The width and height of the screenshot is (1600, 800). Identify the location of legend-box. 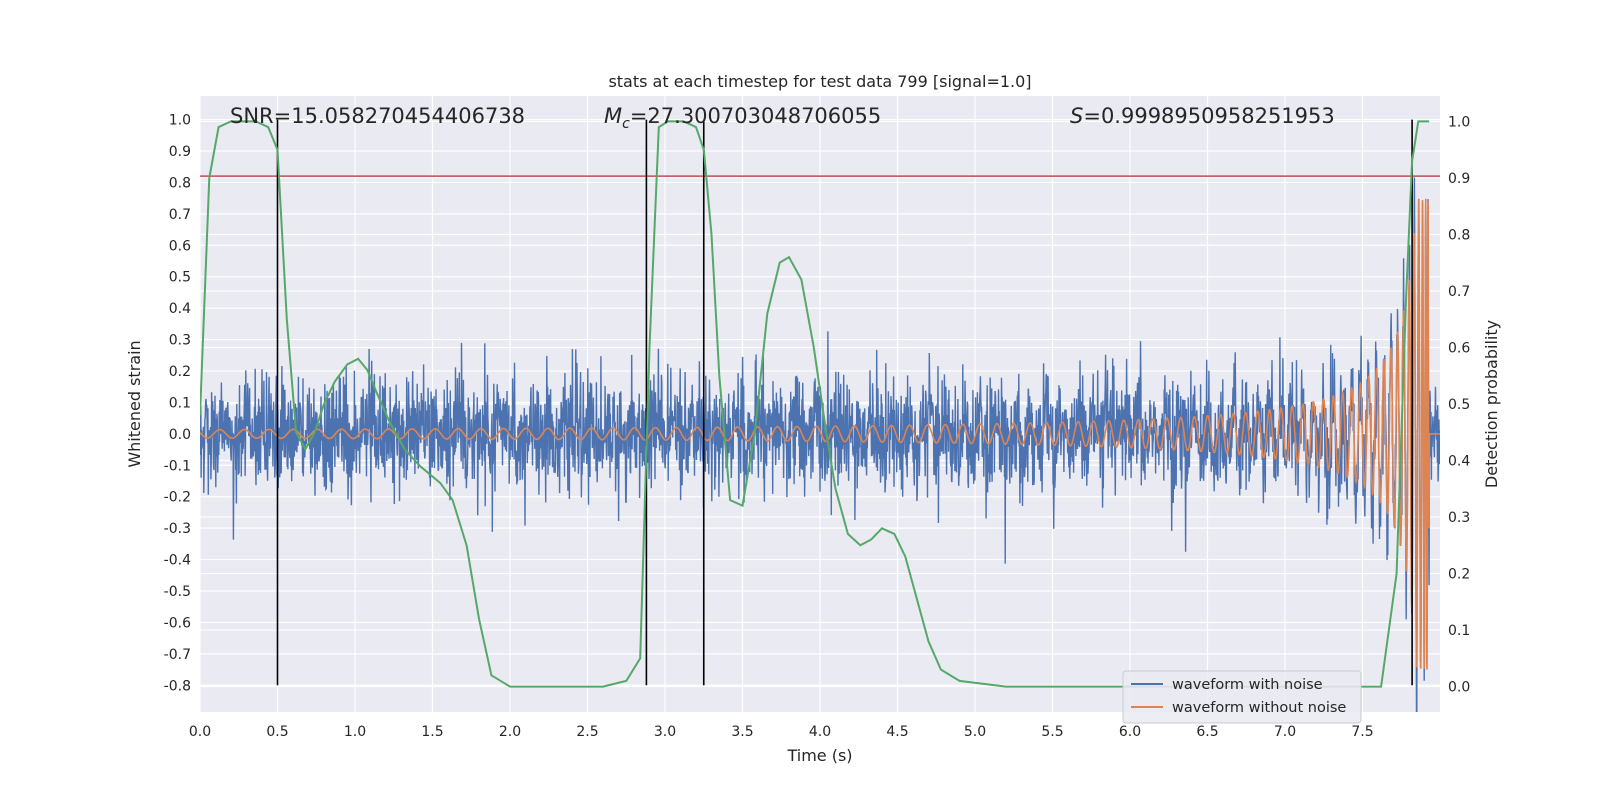
(1242, 697).